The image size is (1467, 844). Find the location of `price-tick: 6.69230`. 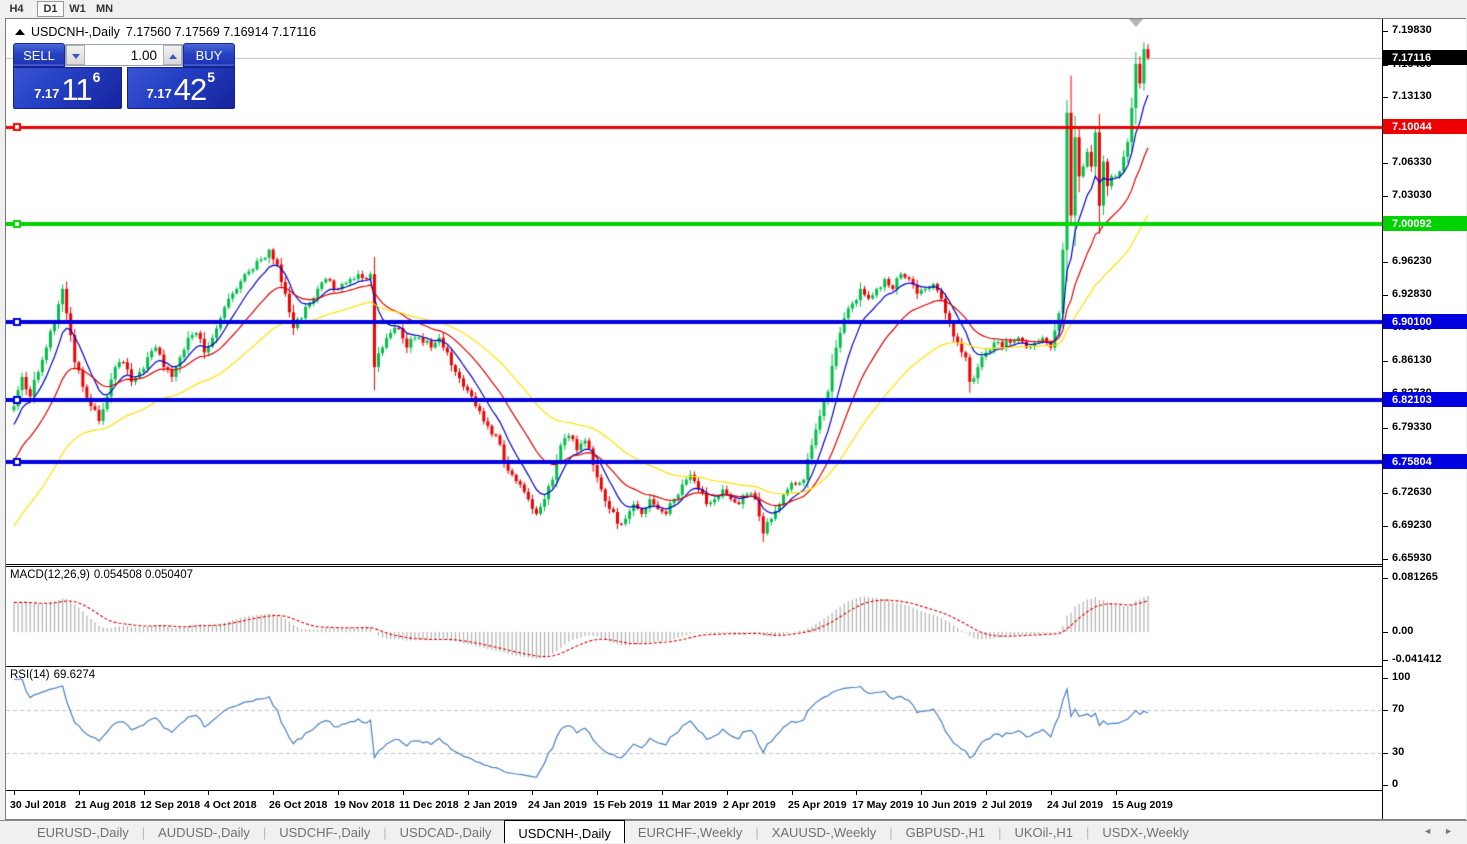

price-tick: 6.69230 is located at coordinates (1412, 525).